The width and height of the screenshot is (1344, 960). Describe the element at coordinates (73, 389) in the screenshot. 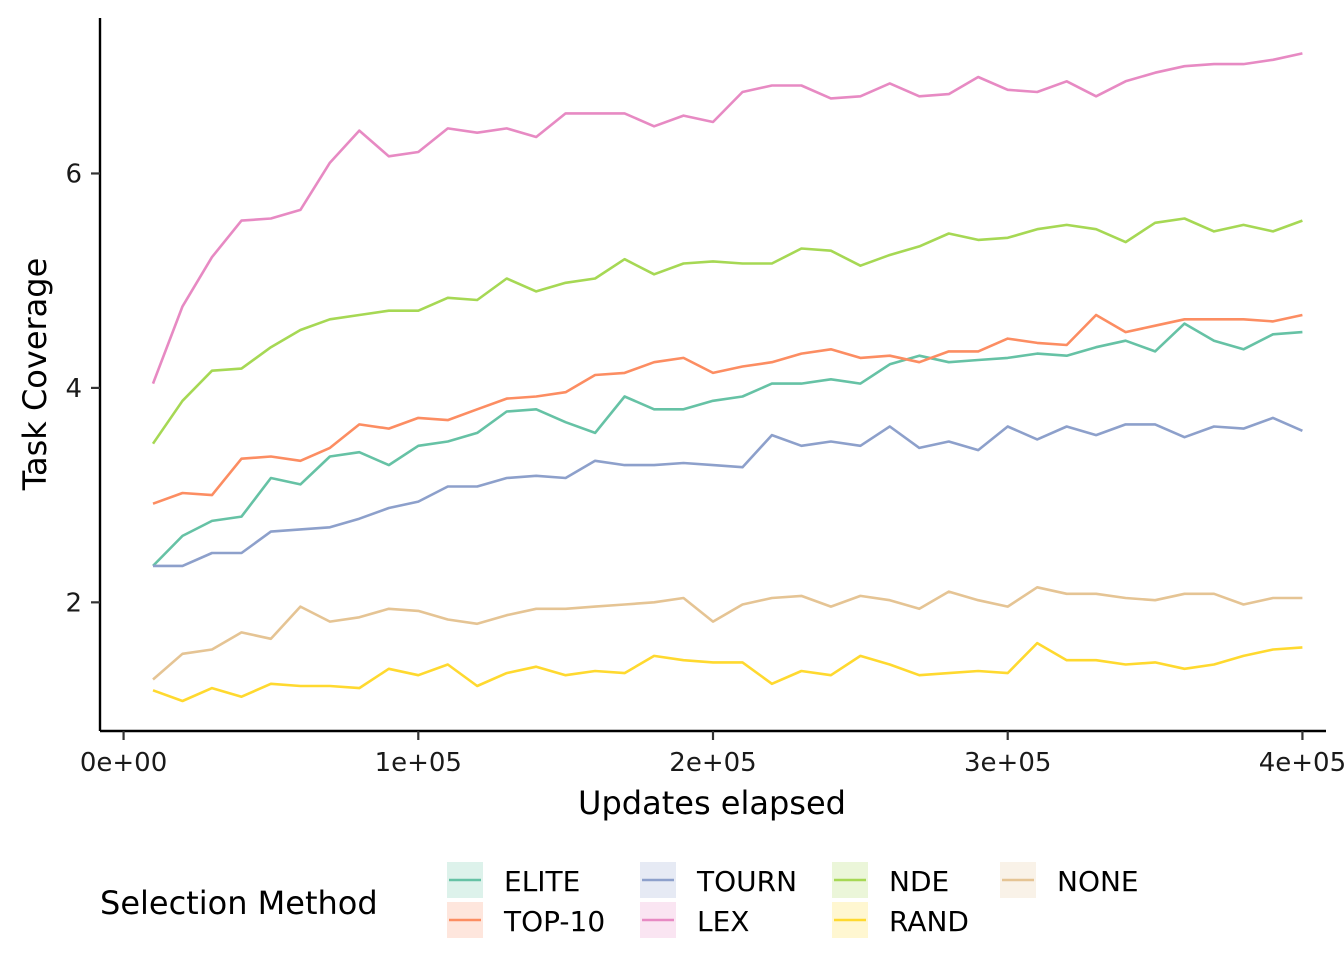

I see `y-tick-label: 4` at that location.